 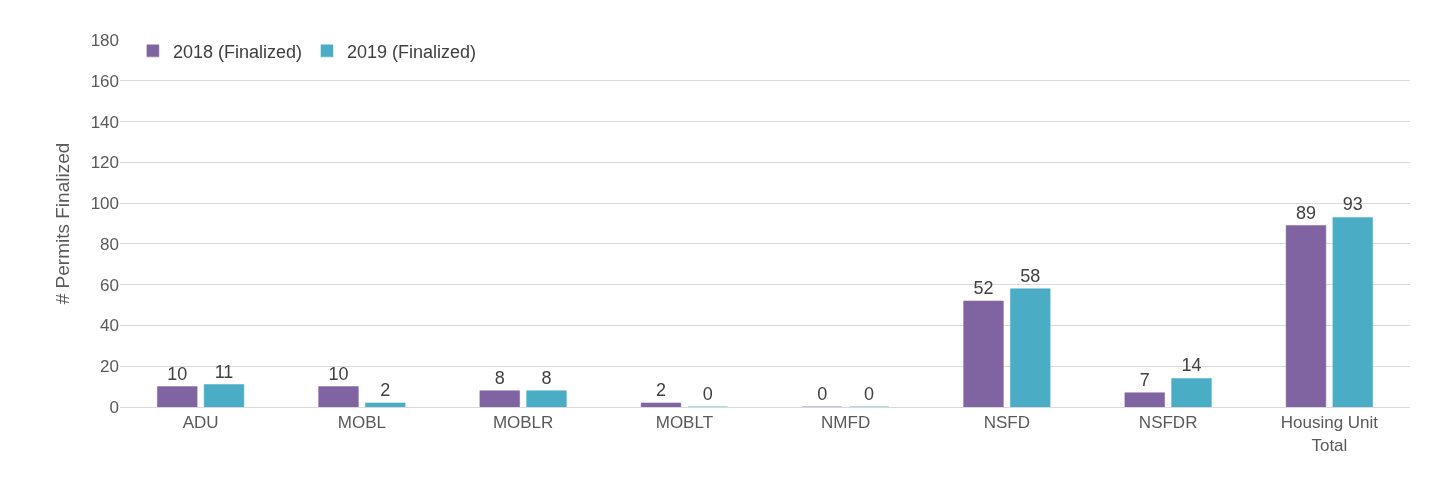 What do you see at coordinates (846, 423) in the screenshot?
I see `x-tick-label: NMFD` at bounding box center [846, 423].